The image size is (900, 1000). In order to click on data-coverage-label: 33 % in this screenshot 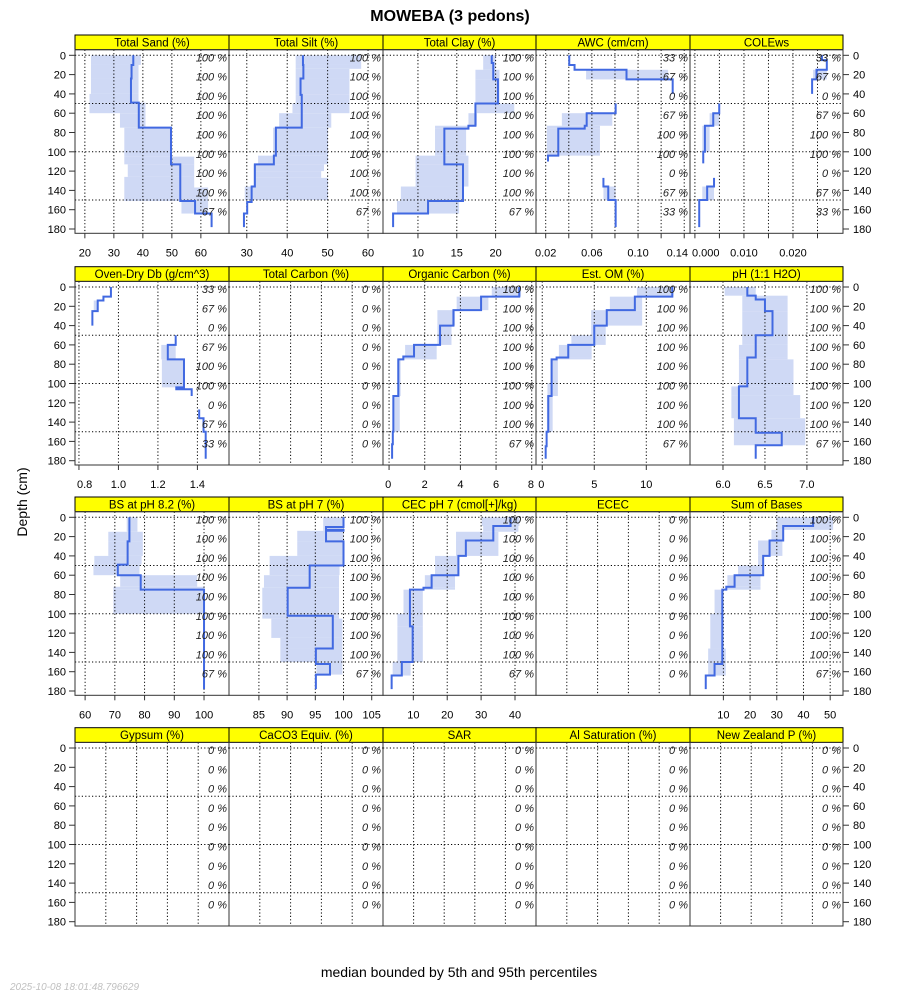, I will do `click(214, 444)`.